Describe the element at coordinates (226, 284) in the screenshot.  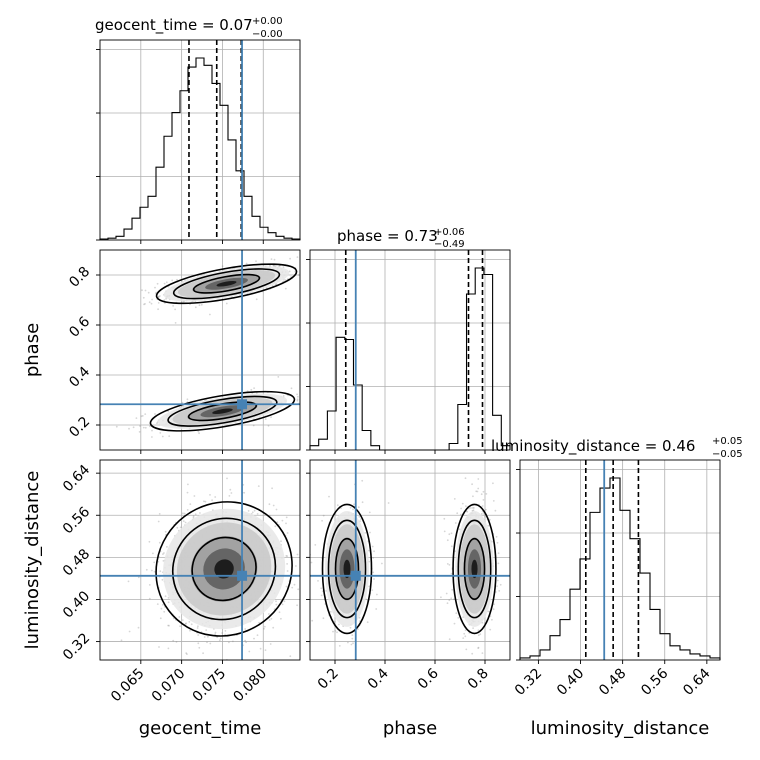
I see `density-shading` at that location.